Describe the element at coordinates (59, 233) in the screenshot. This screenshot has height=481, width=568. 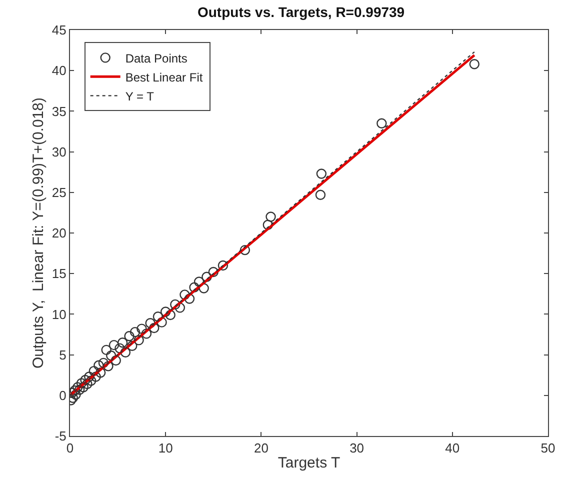
I see `y-tick-label: 20` at that location.